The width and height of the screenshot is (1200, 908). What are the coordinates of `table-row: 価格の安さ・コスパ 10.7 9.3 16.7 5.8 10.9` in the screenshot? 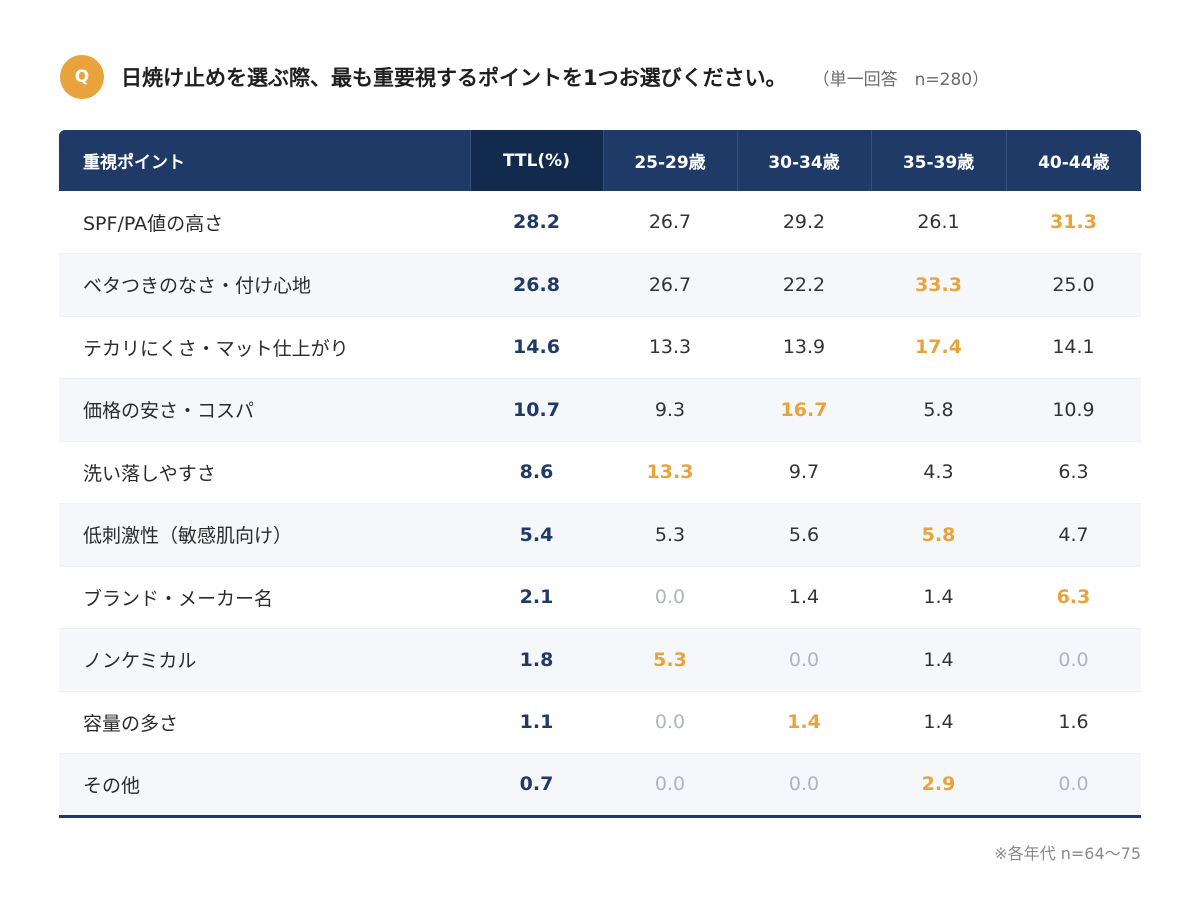 It's located at (600, 410).